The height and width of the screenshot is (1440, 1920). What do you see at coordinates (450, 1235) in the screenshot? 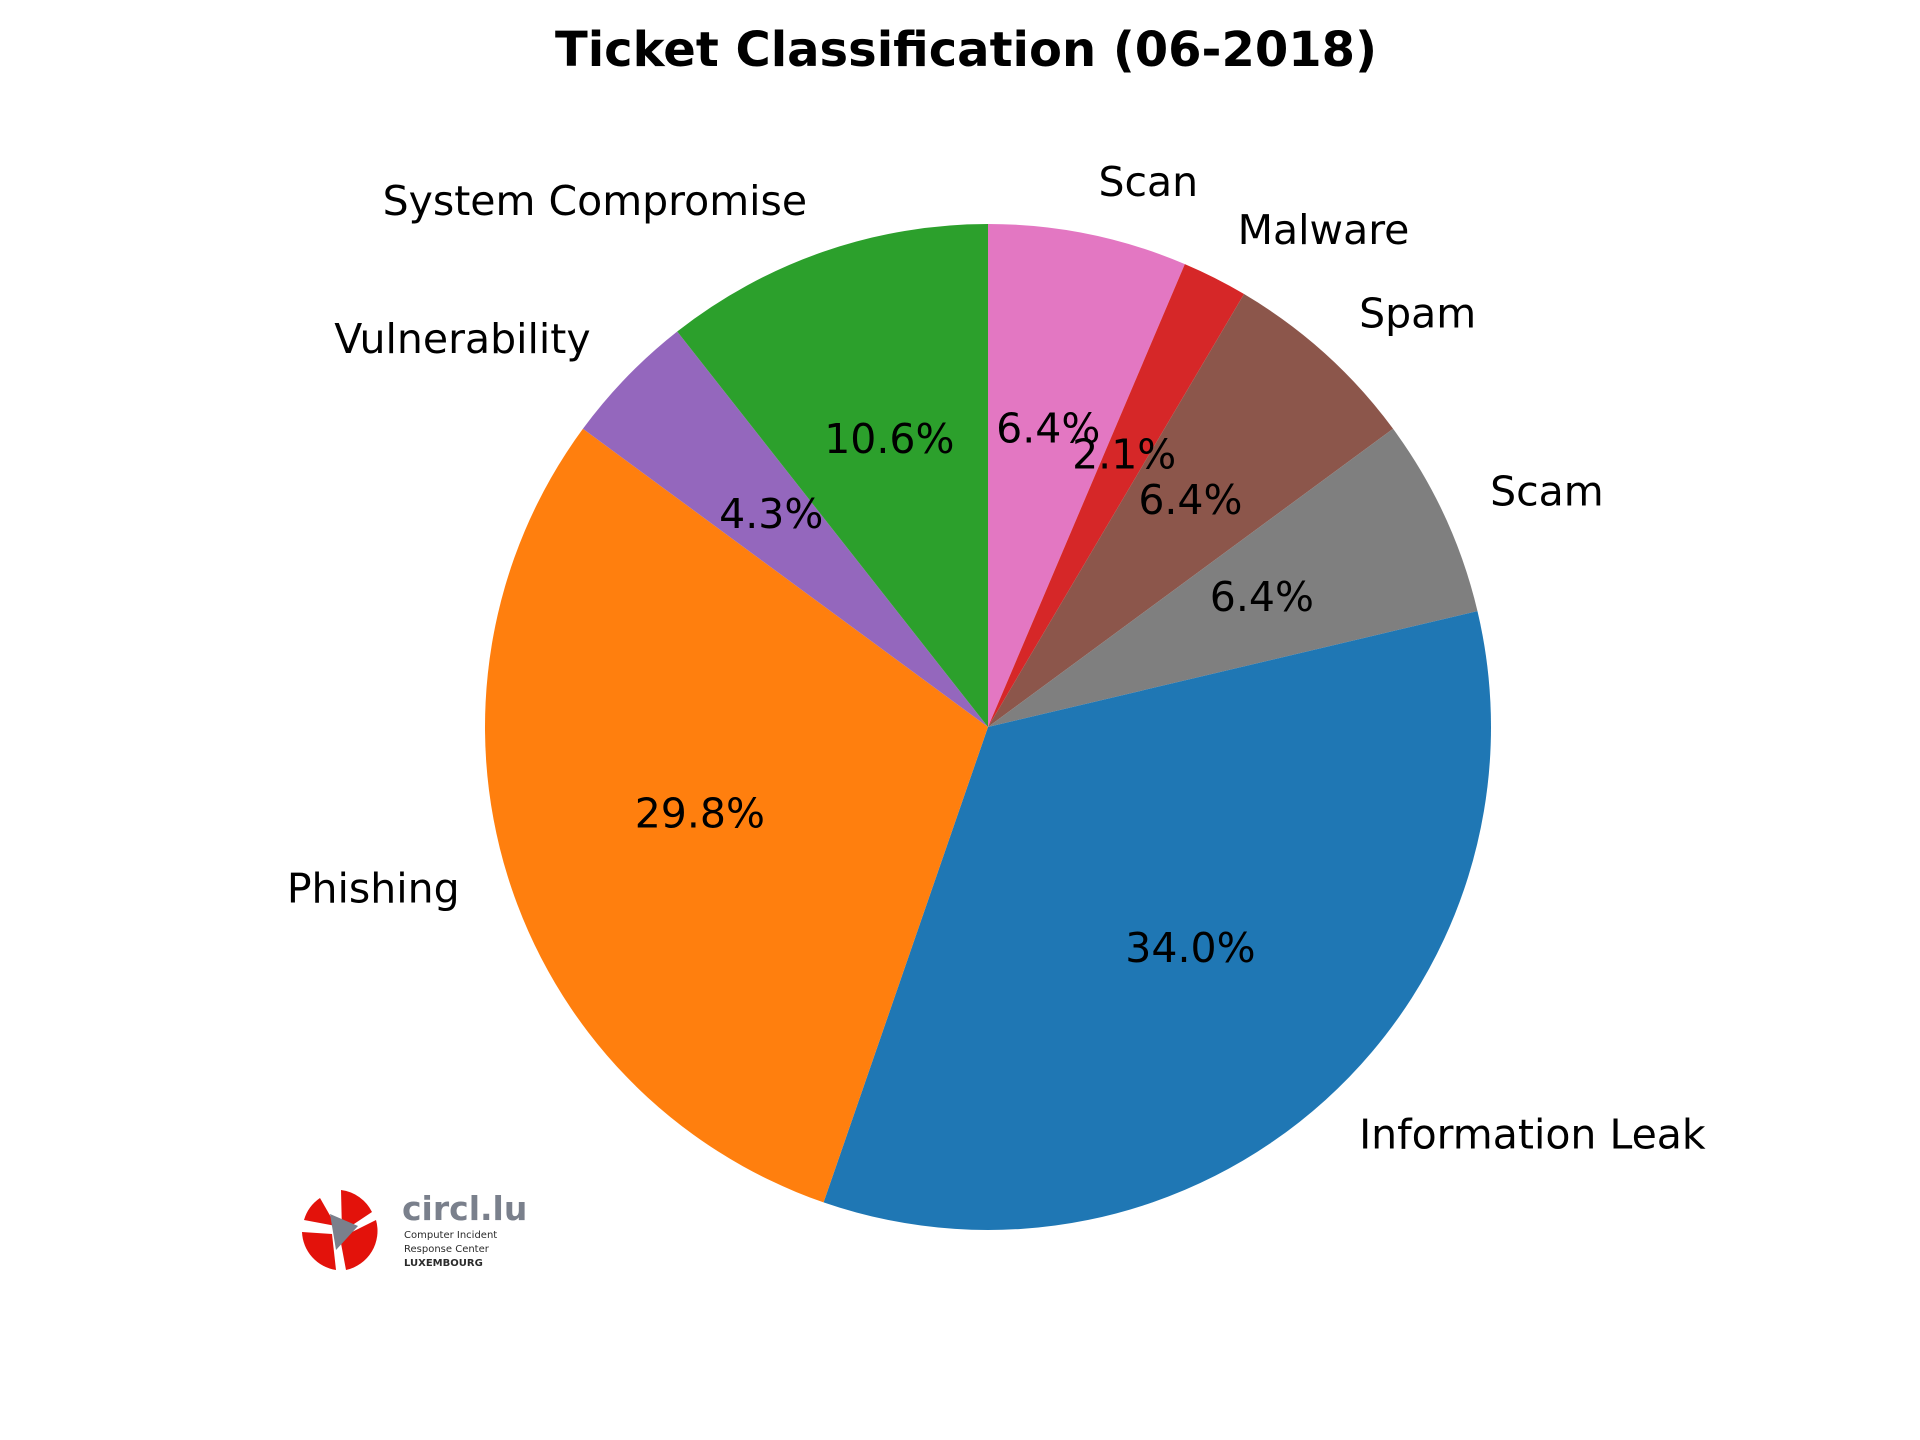
I see `logo-line1: Computer Incident` at bounding box center [450, 1235].